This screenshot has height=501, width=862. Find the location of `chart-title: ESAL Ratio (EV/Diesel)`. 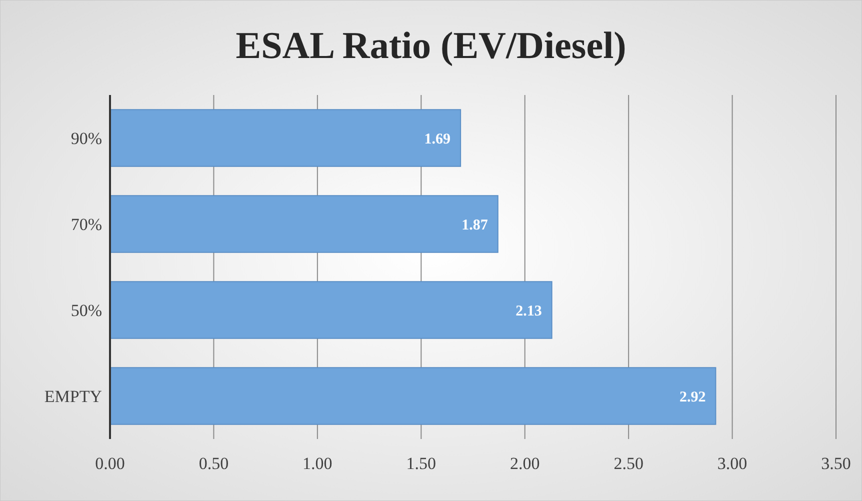

chart-title: ESAL Ratio (EV/Diesel) is located at coordinates (431, 46).